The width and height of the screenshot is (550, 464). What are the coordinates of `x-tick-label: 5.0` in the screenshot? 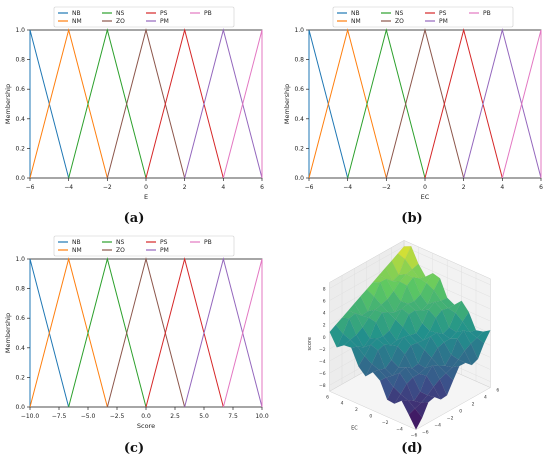 It's located at (204, 416).